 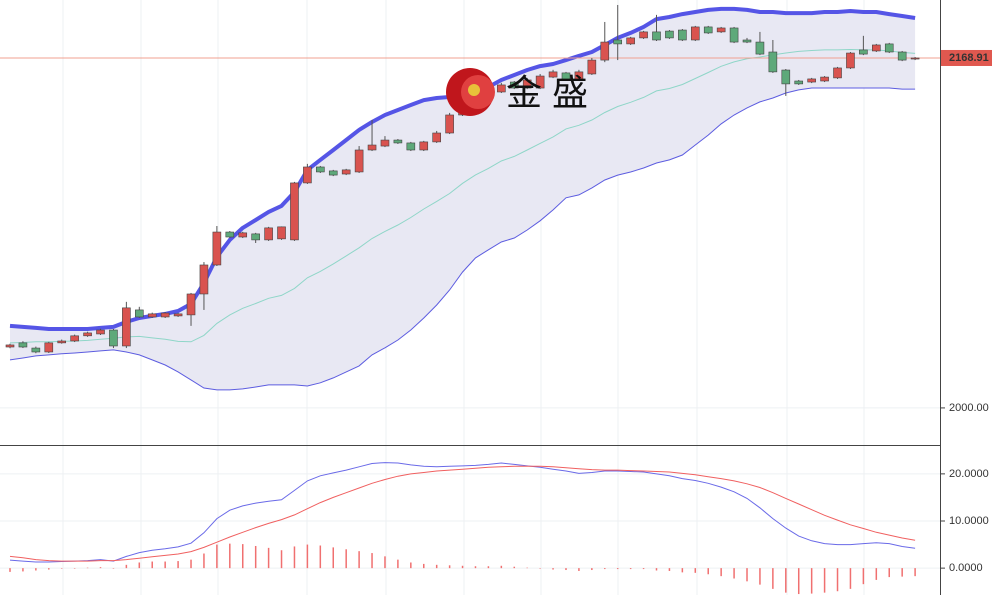 I want to click on last-price-tag, so click(x=966, y=57).